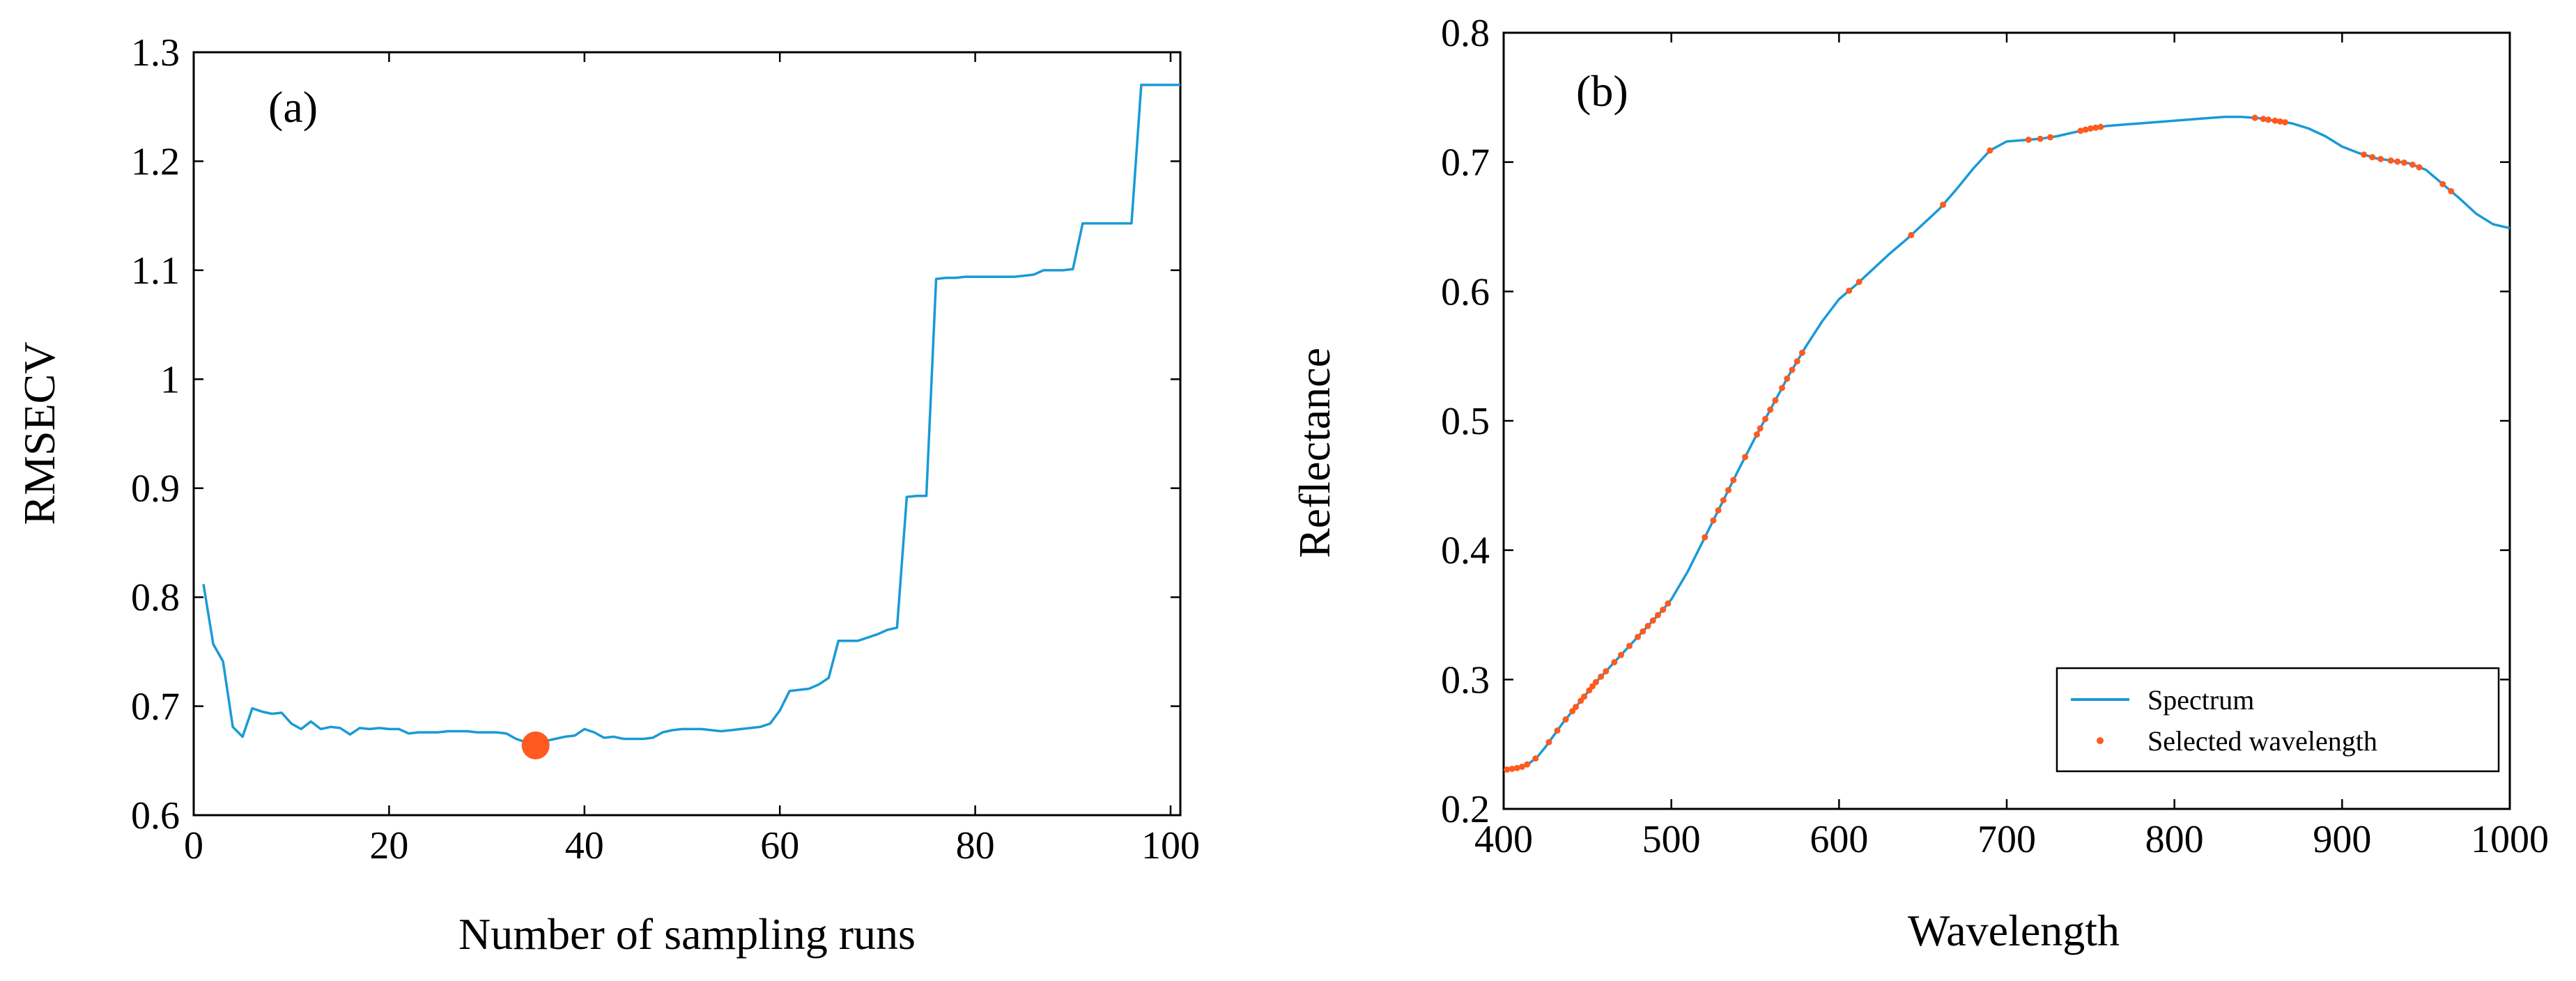  What do you see at coordinates (1314, 453) in the screenshot?
I see `y-axis-title-b: Reflectance` at bounding box center [1314, 453].